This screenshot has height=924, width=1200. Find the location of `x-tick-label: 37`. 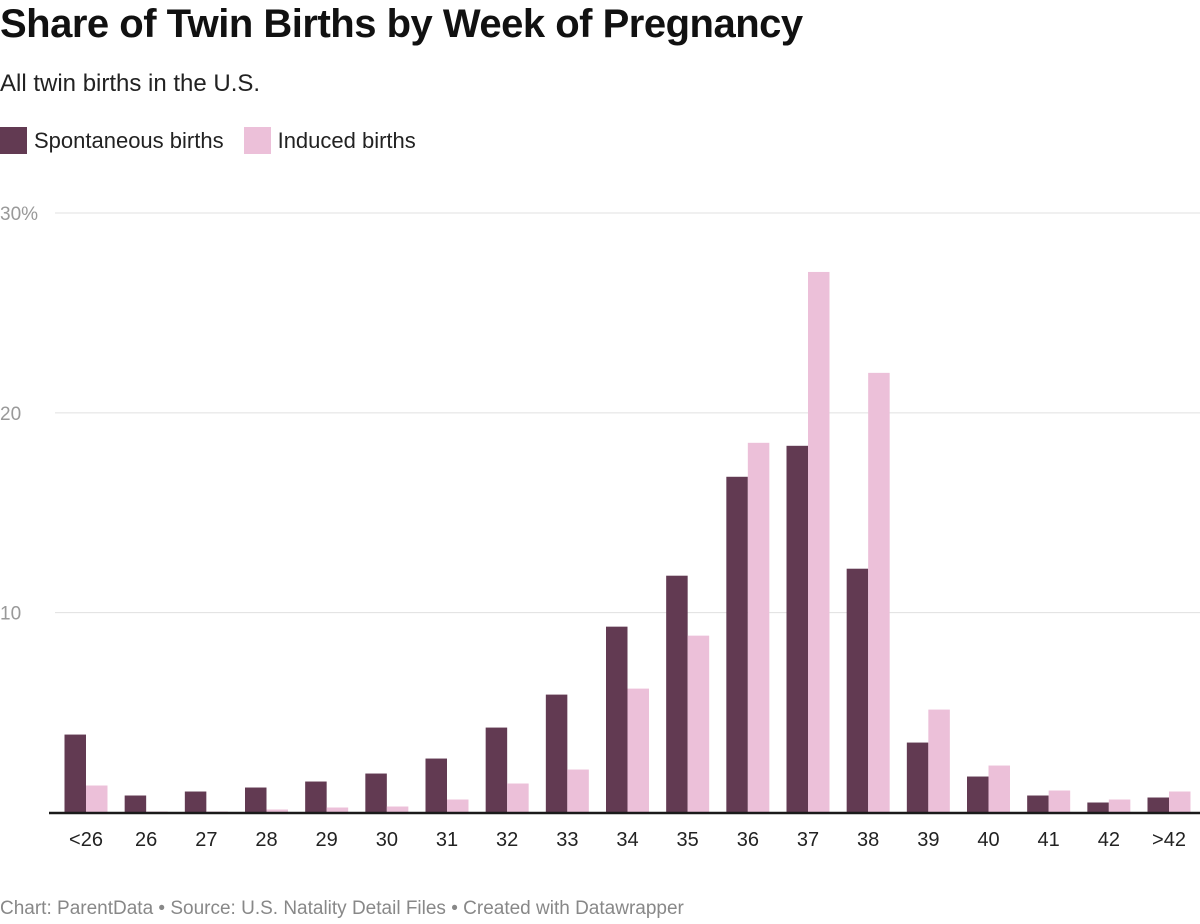

x-tick-label: 37 is located at coordinates (808, 840).